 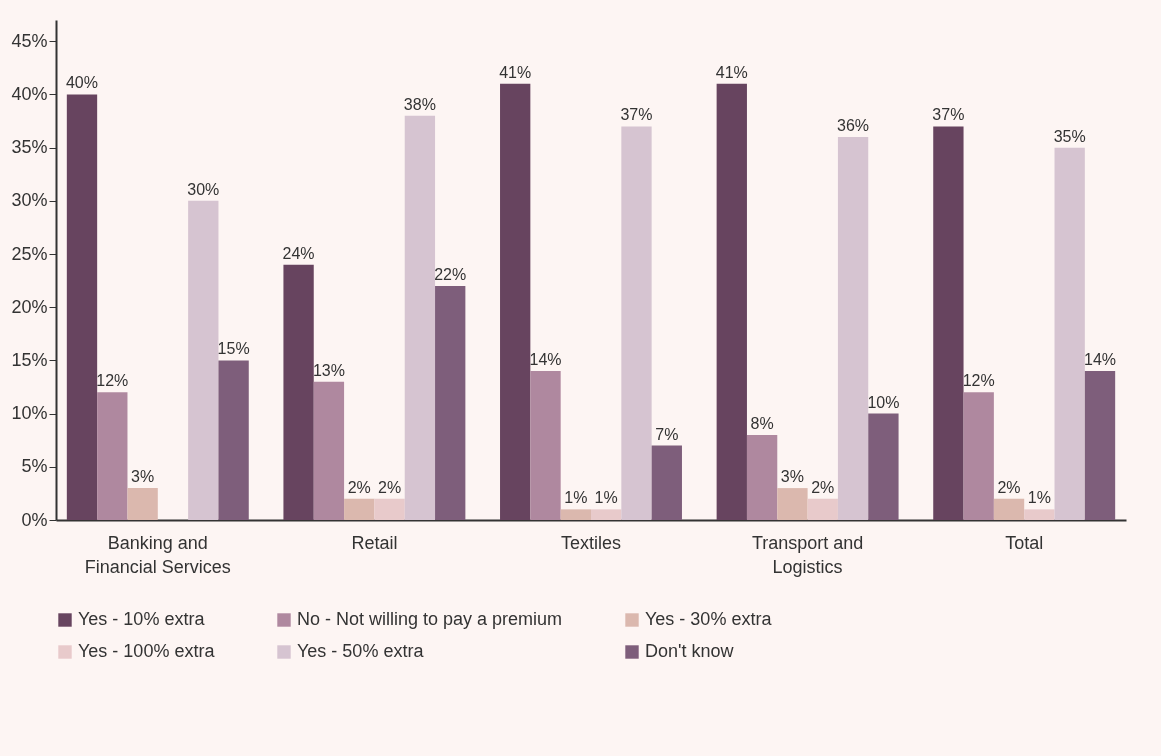 What do you see at coordinates (29, 147) in the screenshot?
I see `y-tick-label: 35%` at bounding box center [29, 147].